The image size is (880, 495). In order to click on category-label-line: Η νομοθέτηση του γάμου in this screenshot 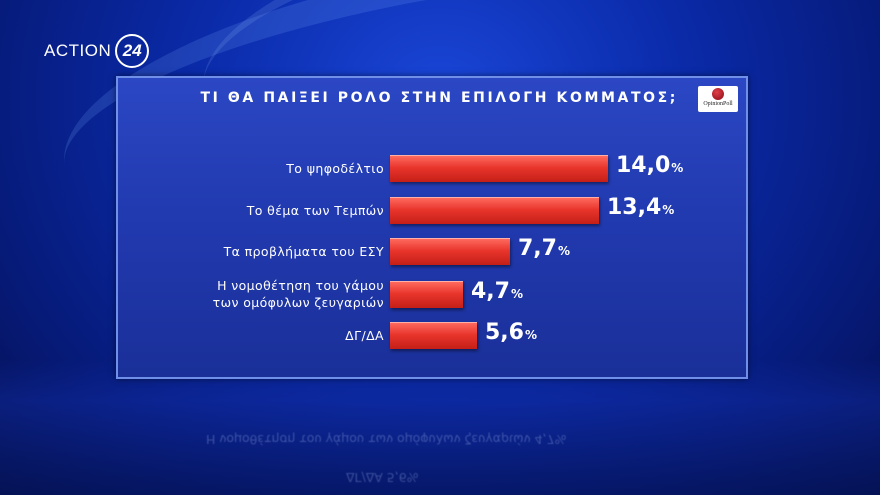, I will do `click(300, 285)`.